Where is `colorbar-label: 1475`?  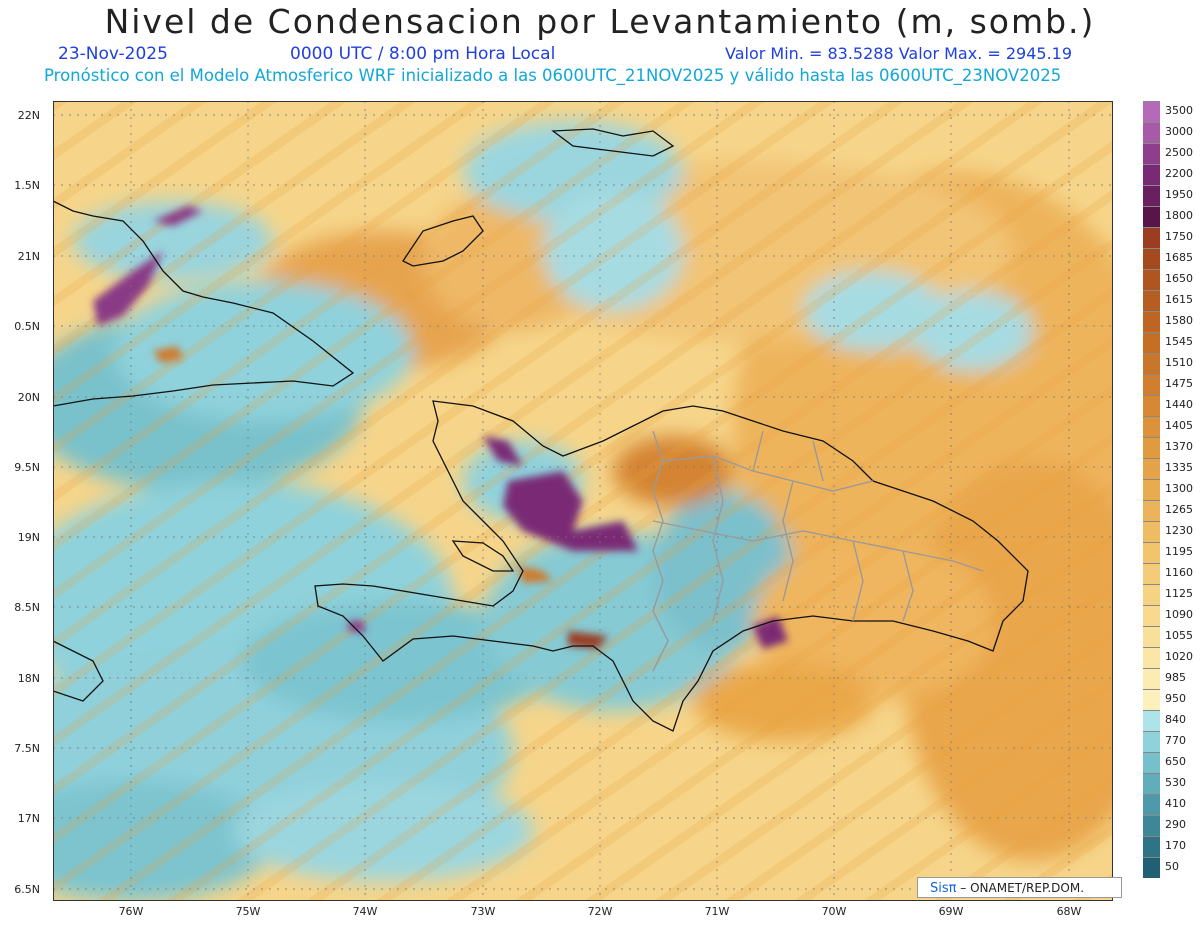 colorbar-label: 1475 is located at coordinates (1179, 383).